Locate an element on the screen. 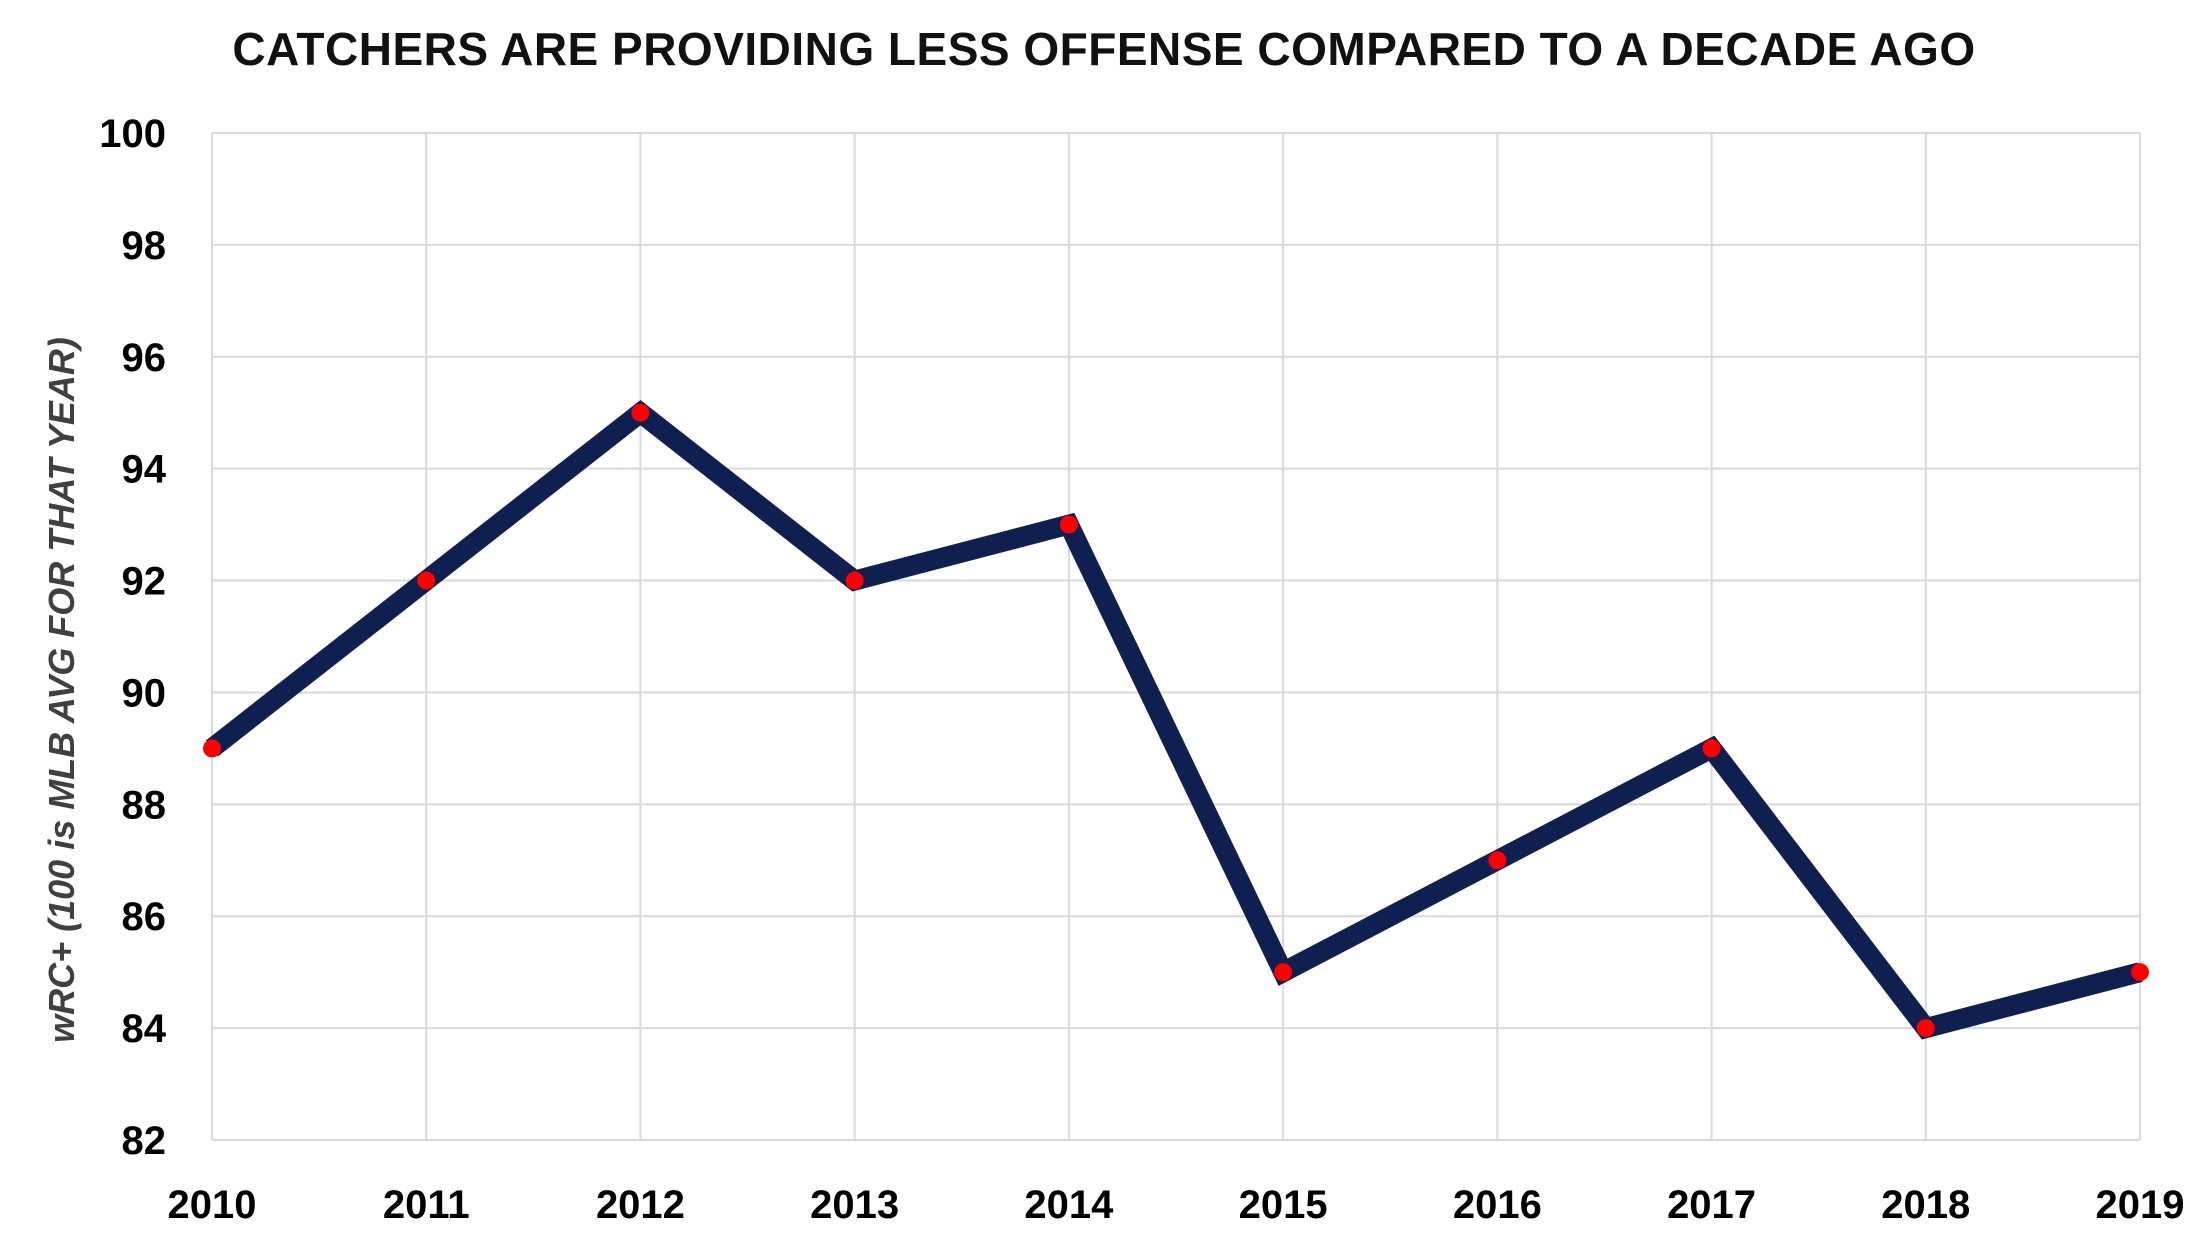  x-tick-label: 2014 is located at coordinates (1069, 1205).